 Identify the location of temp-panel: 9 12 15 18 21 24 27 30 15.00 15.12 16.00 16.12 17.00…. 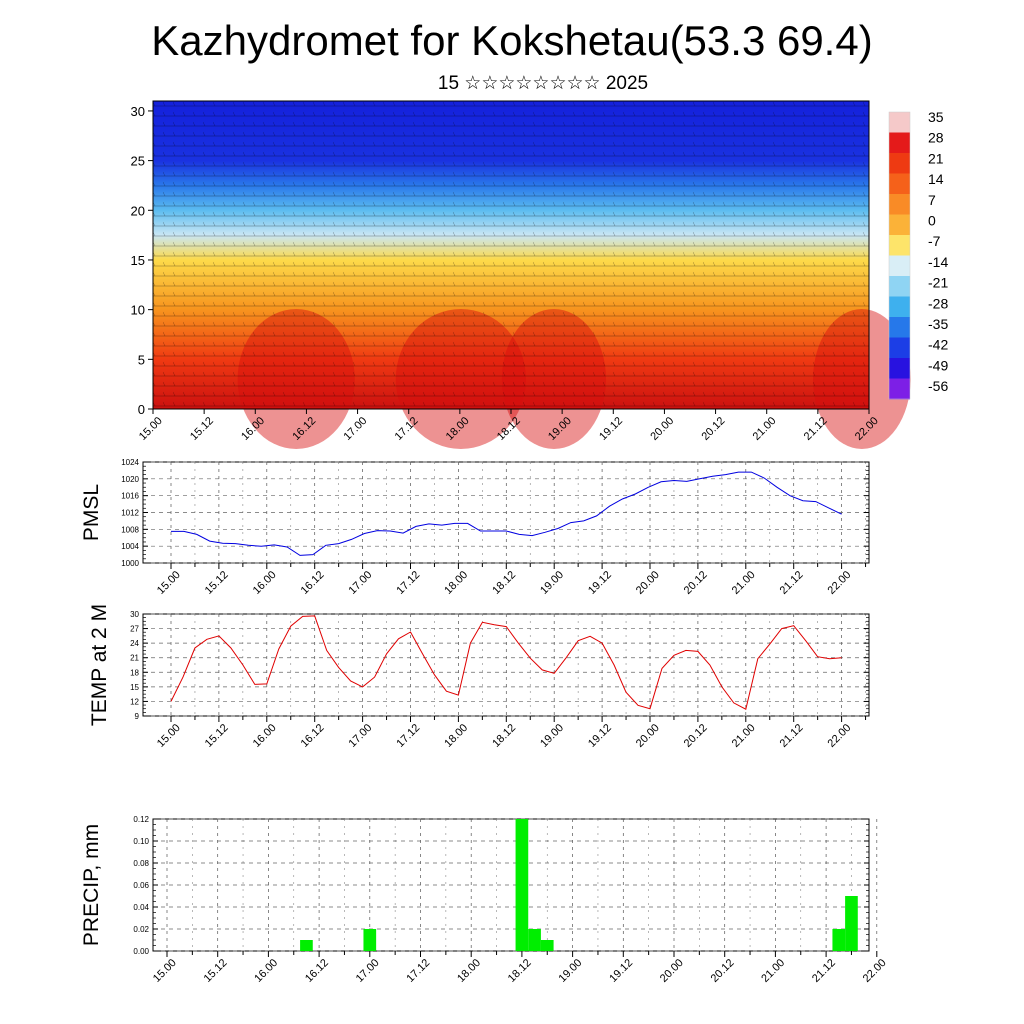
(479, 677).